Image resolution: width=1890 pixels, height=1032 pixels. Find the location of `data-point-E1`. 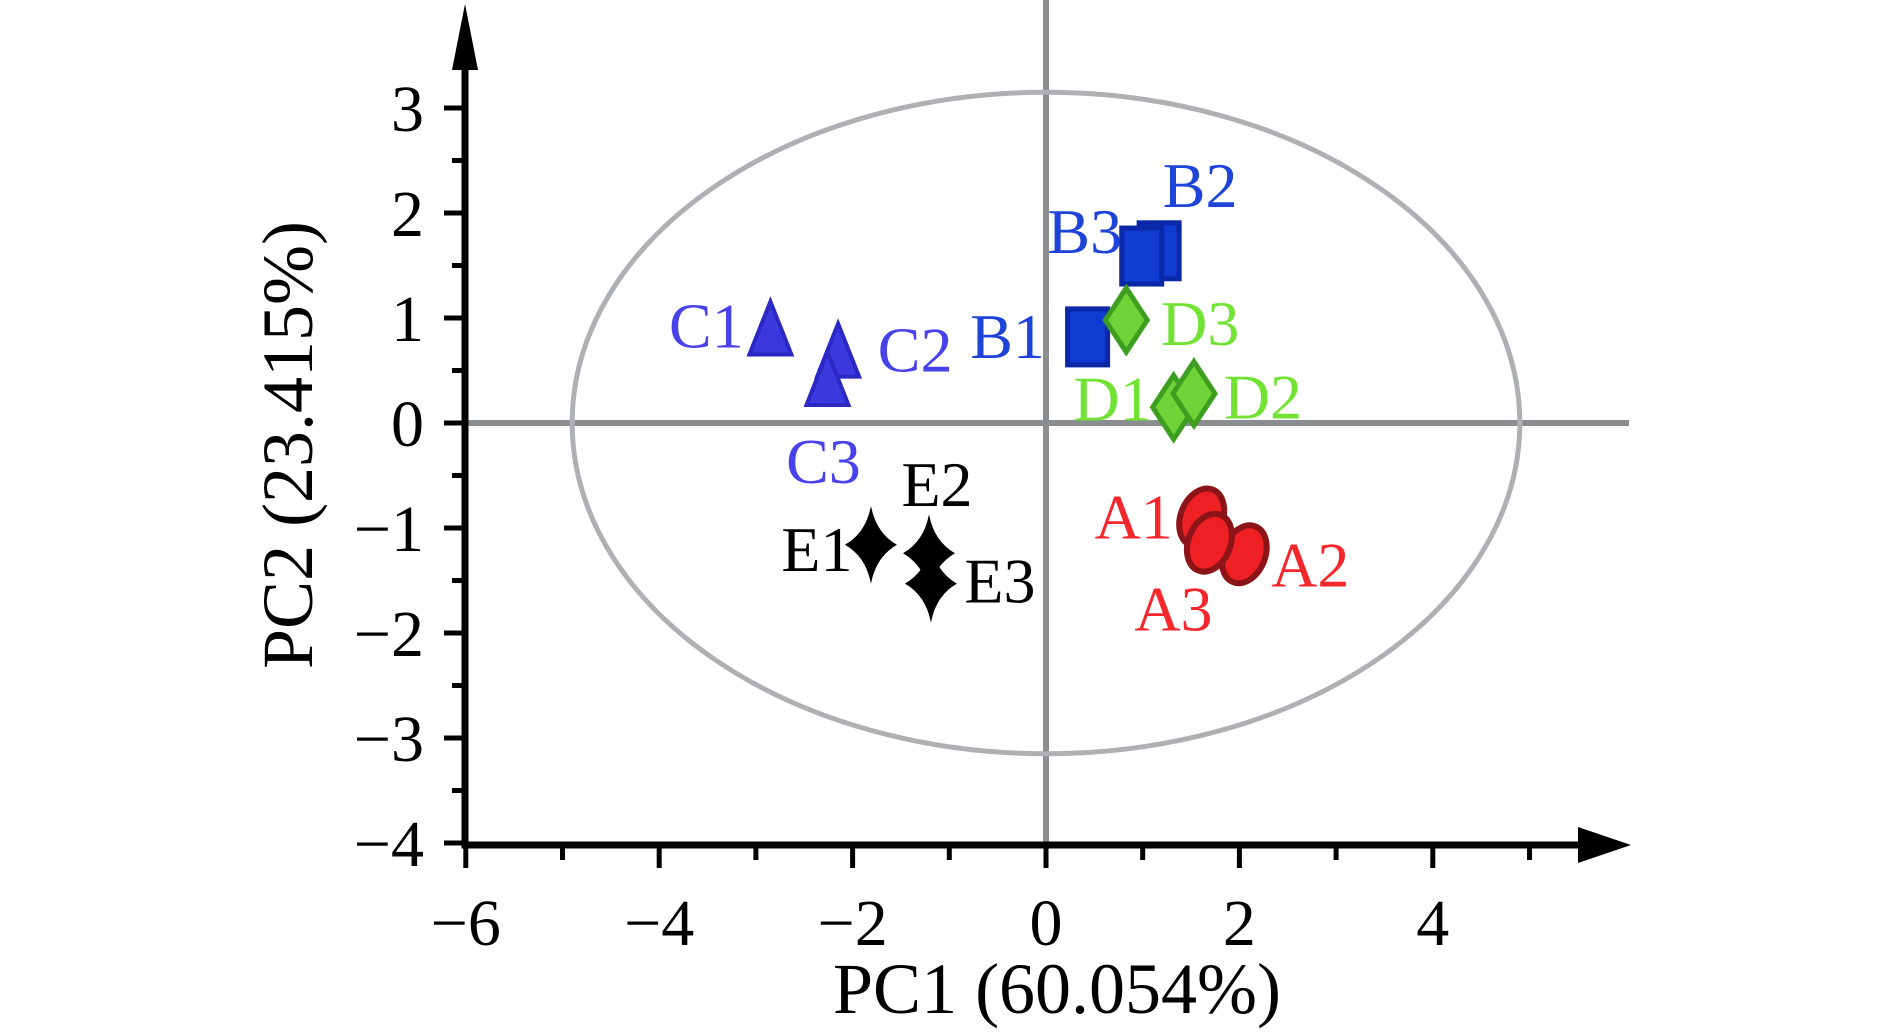

data-point-E1 is located at coordinates (870, 544).